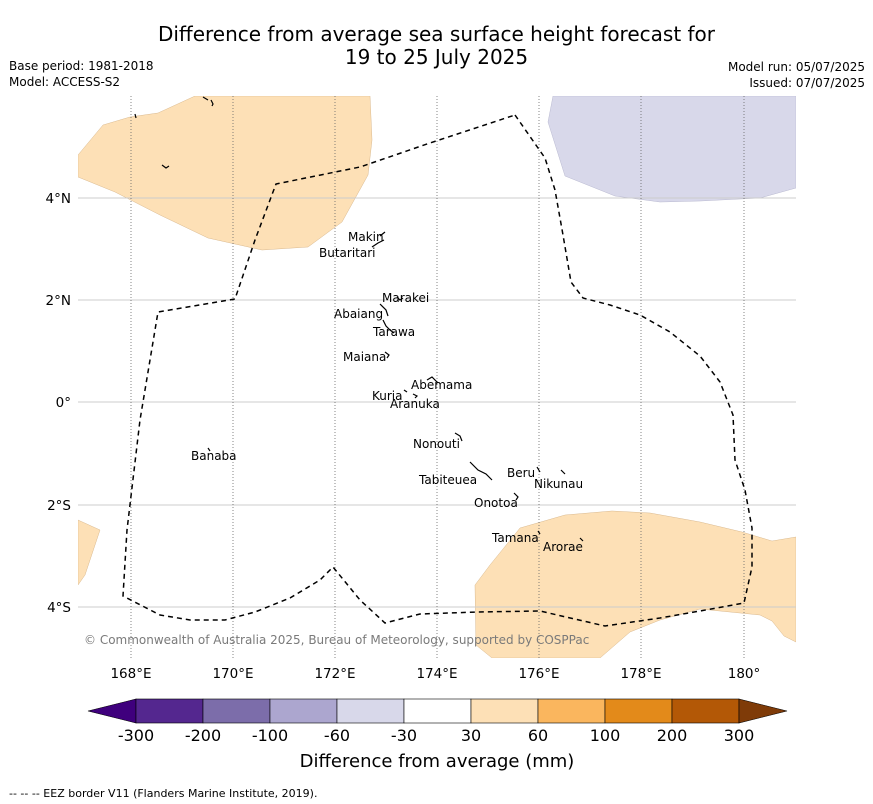 The image size is (873, 804). Describe the element at coordinates (405, 391) in the screenshot. I see `island-kuria` at that location.